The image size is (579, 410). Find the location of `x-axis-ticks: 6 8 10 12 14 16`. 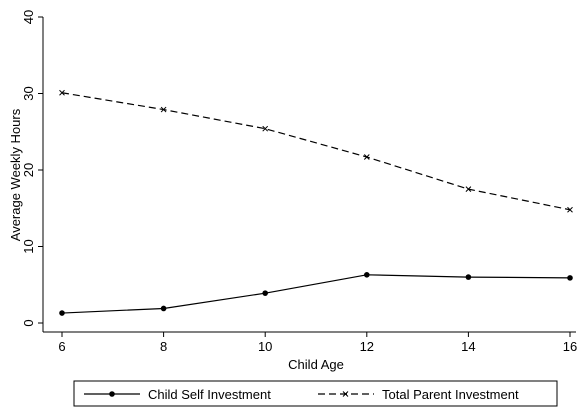

x-axis-ticks: 6 8 10 12 14 16 is located at coordinates (317, 343).